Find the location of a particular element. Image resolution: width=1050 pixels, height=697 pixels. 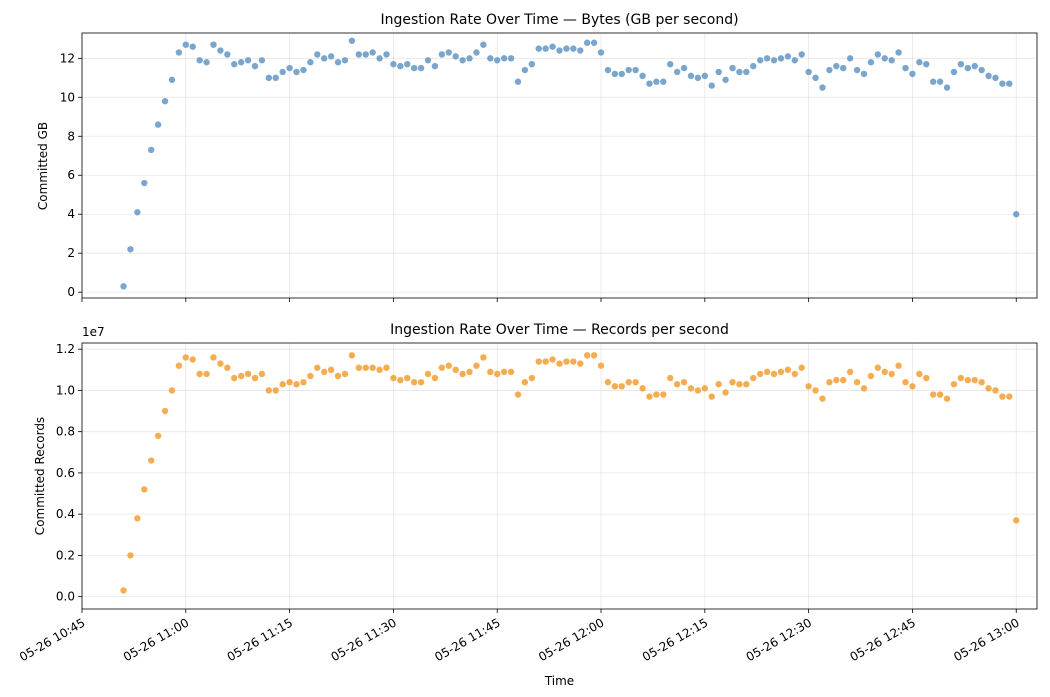

bytes-x-ticks is located at coordinates (549, 300).